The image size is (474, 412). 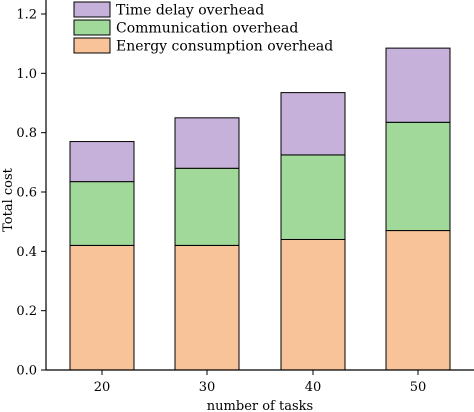 I want to click on y-tick-label: 0.6, so click(x=26, y=193).